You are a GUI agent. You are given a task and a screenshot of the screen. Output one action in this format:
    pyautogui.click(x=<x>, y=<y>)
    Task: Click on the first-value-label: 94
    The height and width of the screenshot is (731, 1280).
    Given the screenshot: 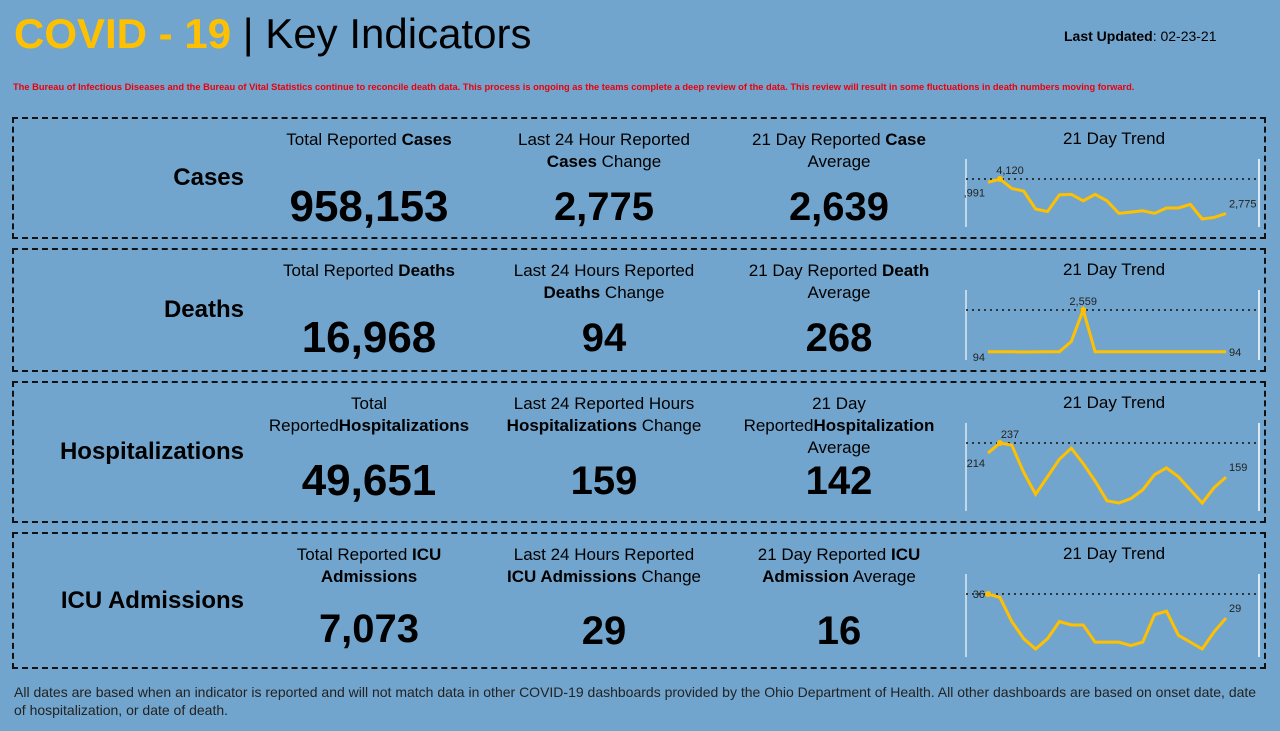 What is the action you would take?
    pyautogui.click(x=979, y=358)
    